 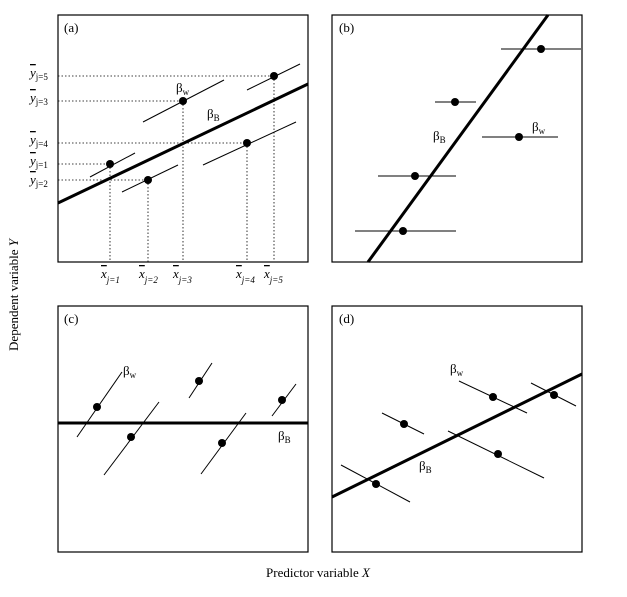 What do you see at coordinates (13, 300) in the screenshot?
I see `label-part: Dependent variable` at bounding box center [13, 300].